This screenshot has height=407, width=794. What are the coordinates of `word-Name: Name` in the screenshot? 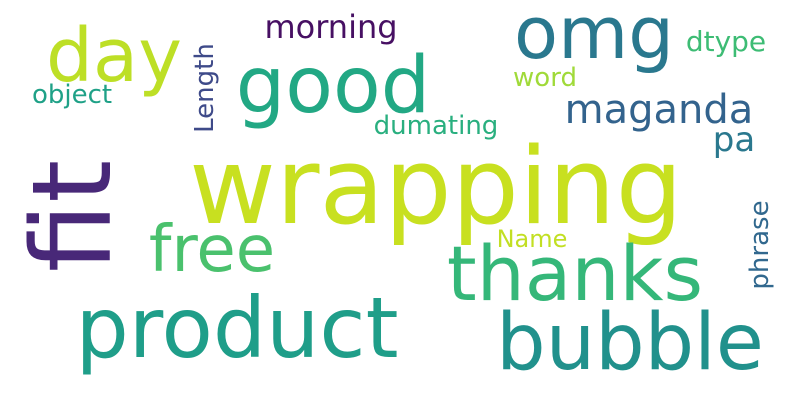 It's located at (532, 239).